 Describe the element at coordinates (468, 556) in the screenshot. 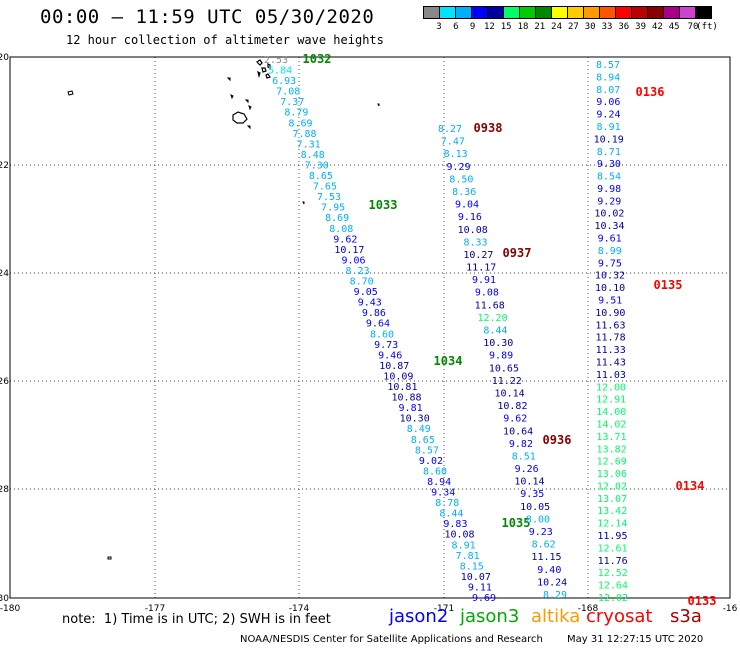

I see `wave-height-value: 7.81` at that location.